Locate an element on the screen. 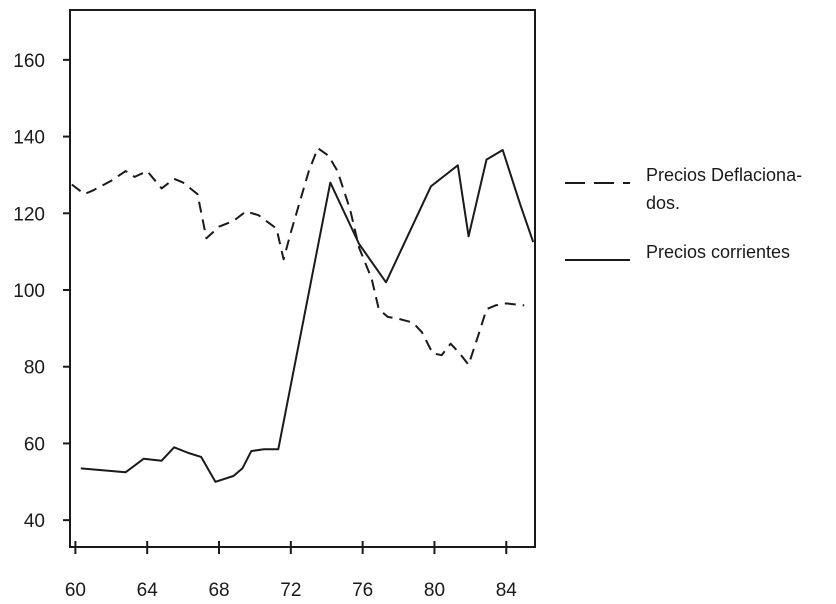  x-tick-label: 80 is located at coordinates (434, 590).